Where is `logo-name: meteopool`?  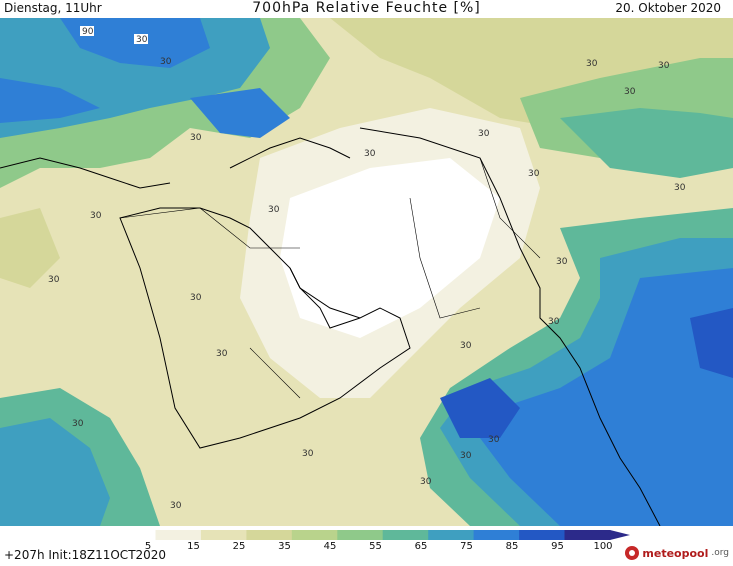
logo-name: meteopool is located at coordinates (675, 553).